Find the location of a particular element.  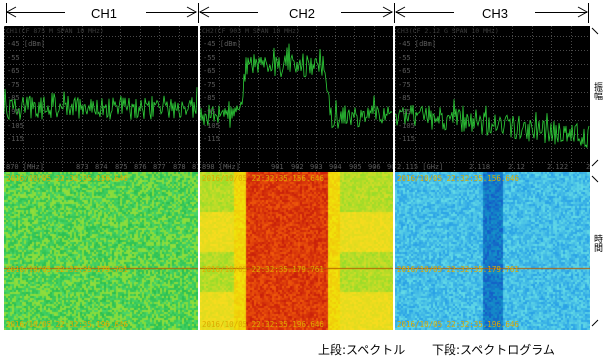

ch2-label: CH2 is located at coordinates (302, 13).